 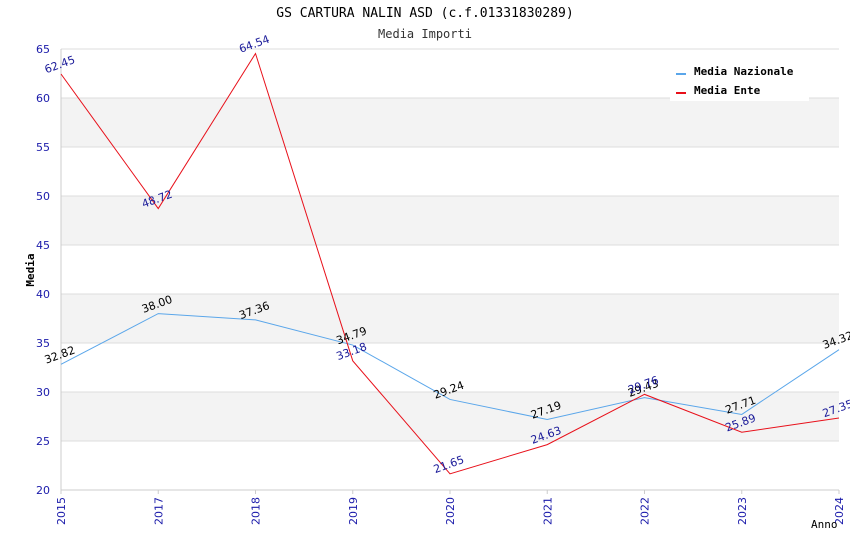 What do you see at coordinates (742, 511) in the screenshot?
I see `x-tick-label: 2023` at bounding box center [742, 511].